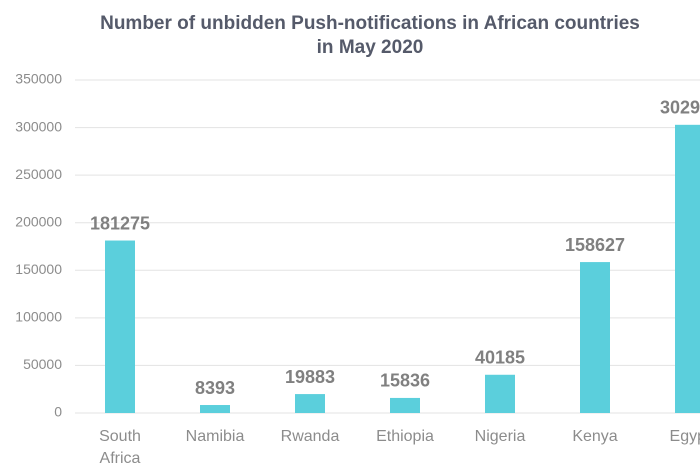 Image resolution: width=700 pixels, height=467 pixels. What do you see at coordinates (120, 223) in the screenshot?
I see `data-label: 181275` at bounding box center [120, 223].